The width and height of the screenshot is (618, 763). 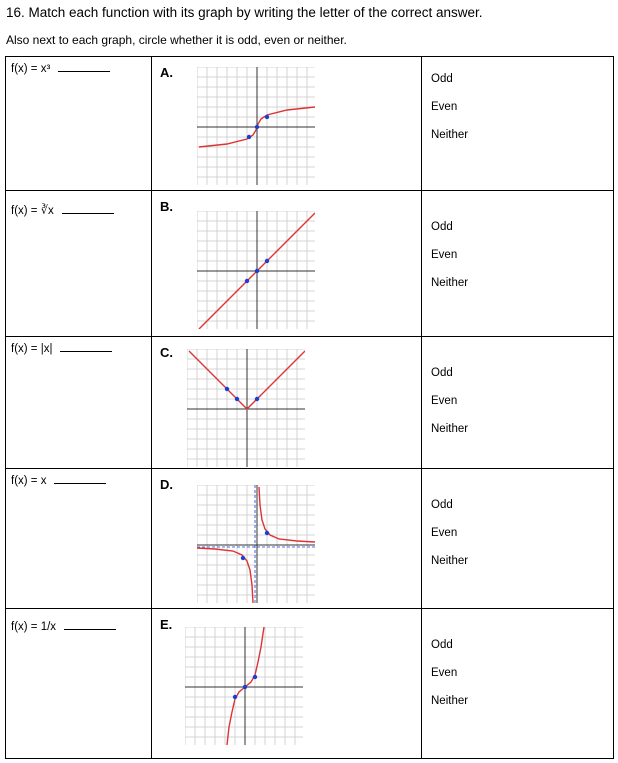 I want to click on graph-e, so click(x=244, y=686).